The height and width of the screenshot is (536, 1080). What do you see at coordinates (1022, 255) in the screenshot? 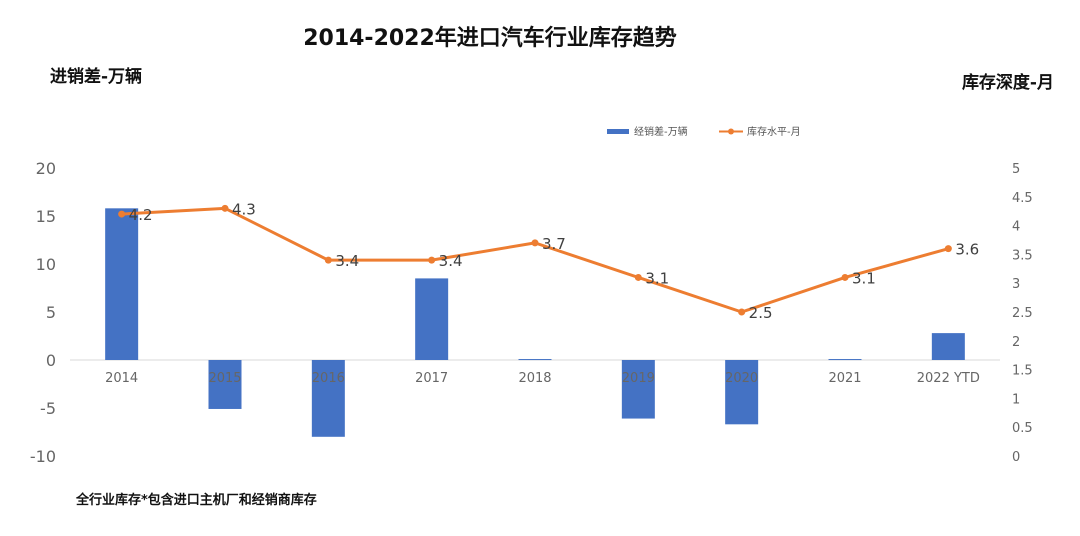
I see `right-axis-tick: 3.5` at bounding box center [1022, 255].